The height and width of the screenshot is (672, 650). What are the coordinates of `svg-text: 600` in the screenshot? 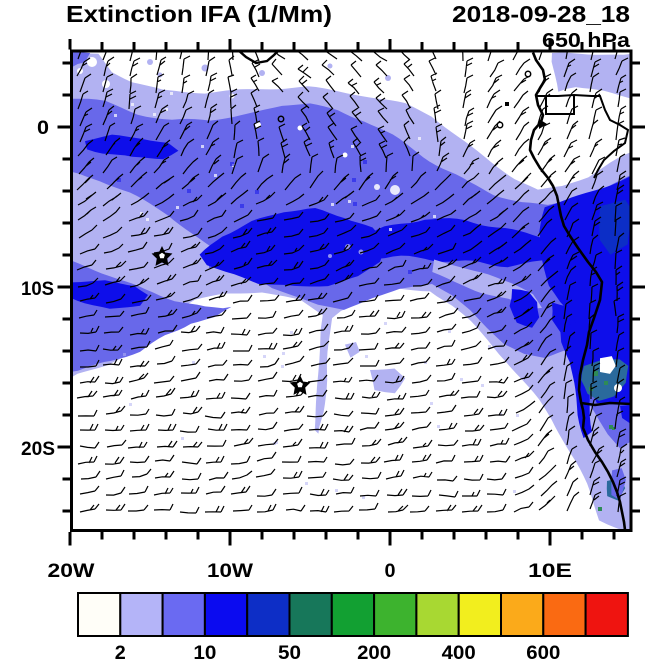 It's located at (543, 653).